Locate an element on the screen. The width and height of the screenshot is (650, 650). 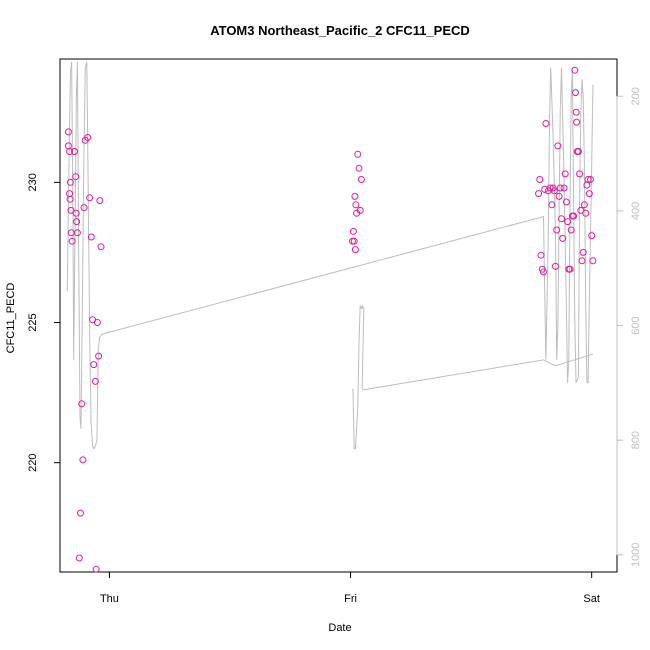
chart-title: ATOM3 Northeast_Pacific_2 CFC11_PECD is located at coordinates (340, 30).